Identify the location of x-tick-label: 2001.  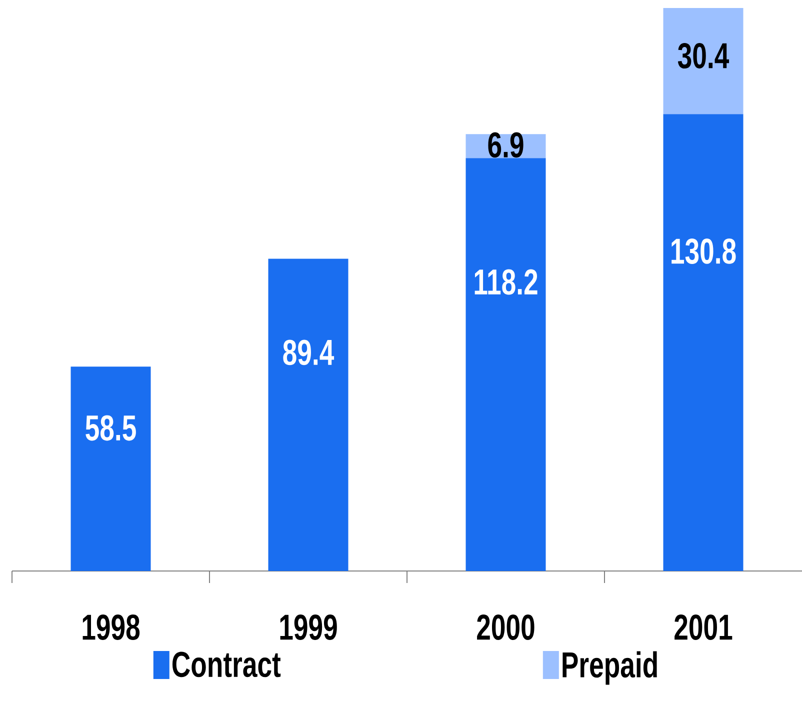
(703, 627).